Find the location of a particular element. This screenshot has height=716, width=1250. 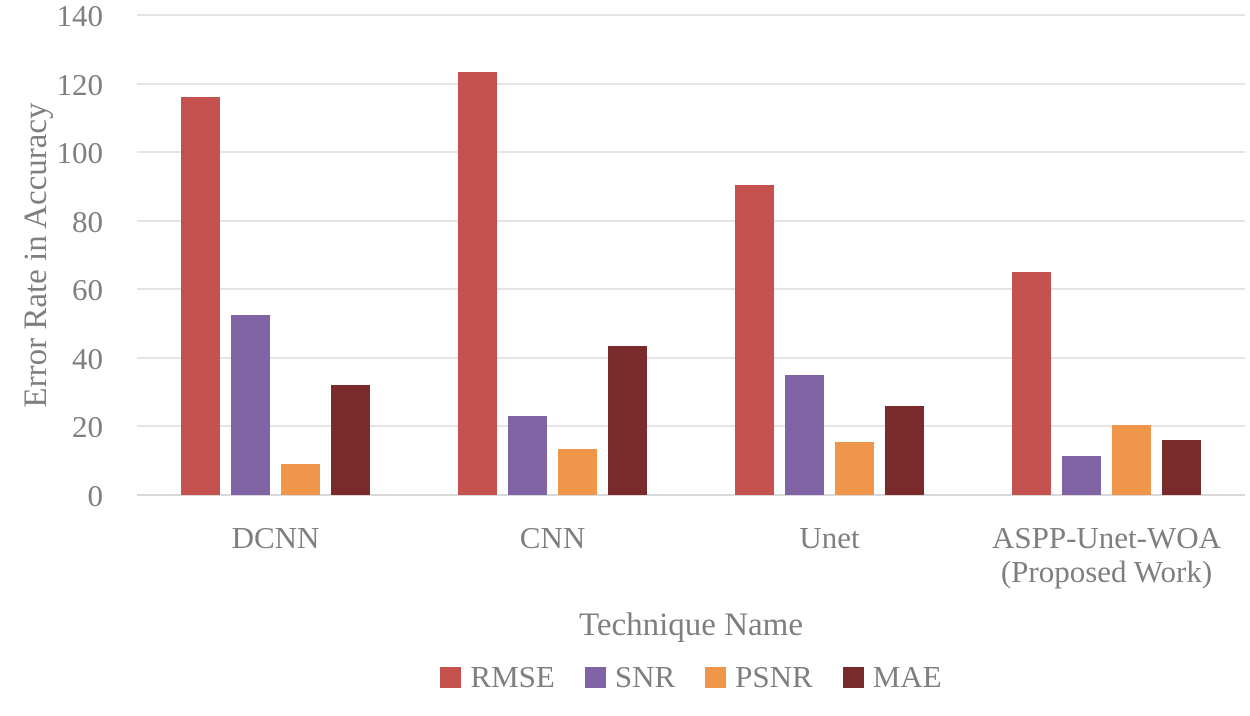

legend-swatch-rmse is located at coordinates (451, 677).